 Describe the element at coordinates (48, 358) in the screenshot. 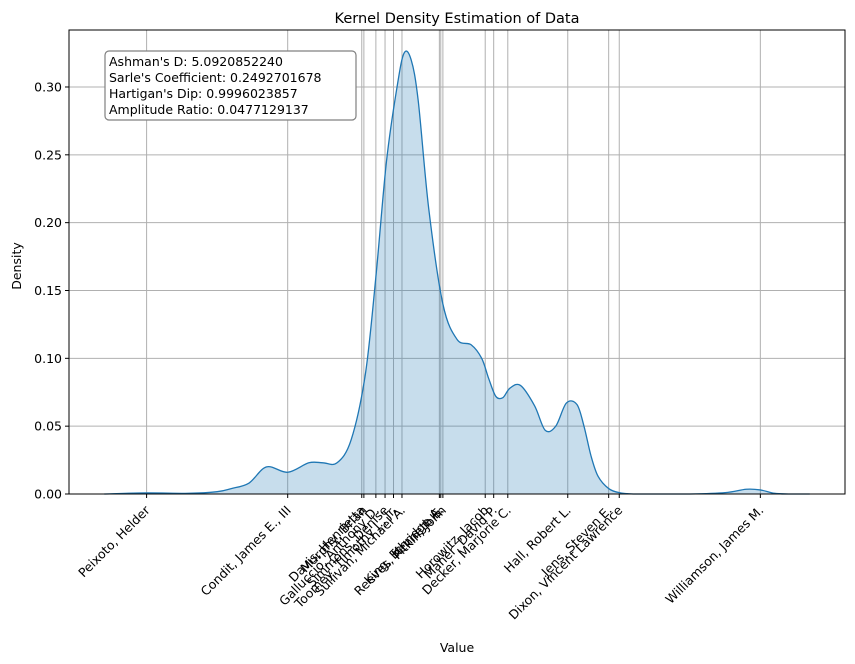

I see `y-tick-label: 0.10` at that location.